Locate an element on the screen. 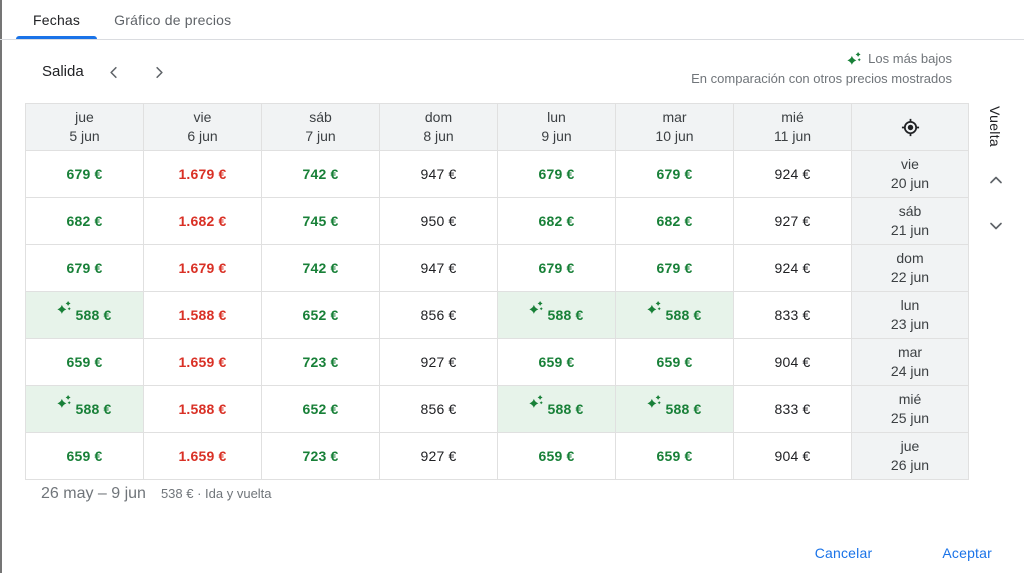 This screenshot has width=1024, height=573. return-scroll-down-button is located at coordinates (996, 226).